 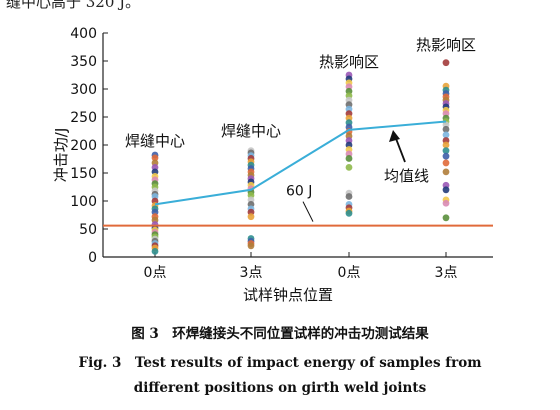 I want to click on y-tick-label: 400, so click(x=83, y=34).